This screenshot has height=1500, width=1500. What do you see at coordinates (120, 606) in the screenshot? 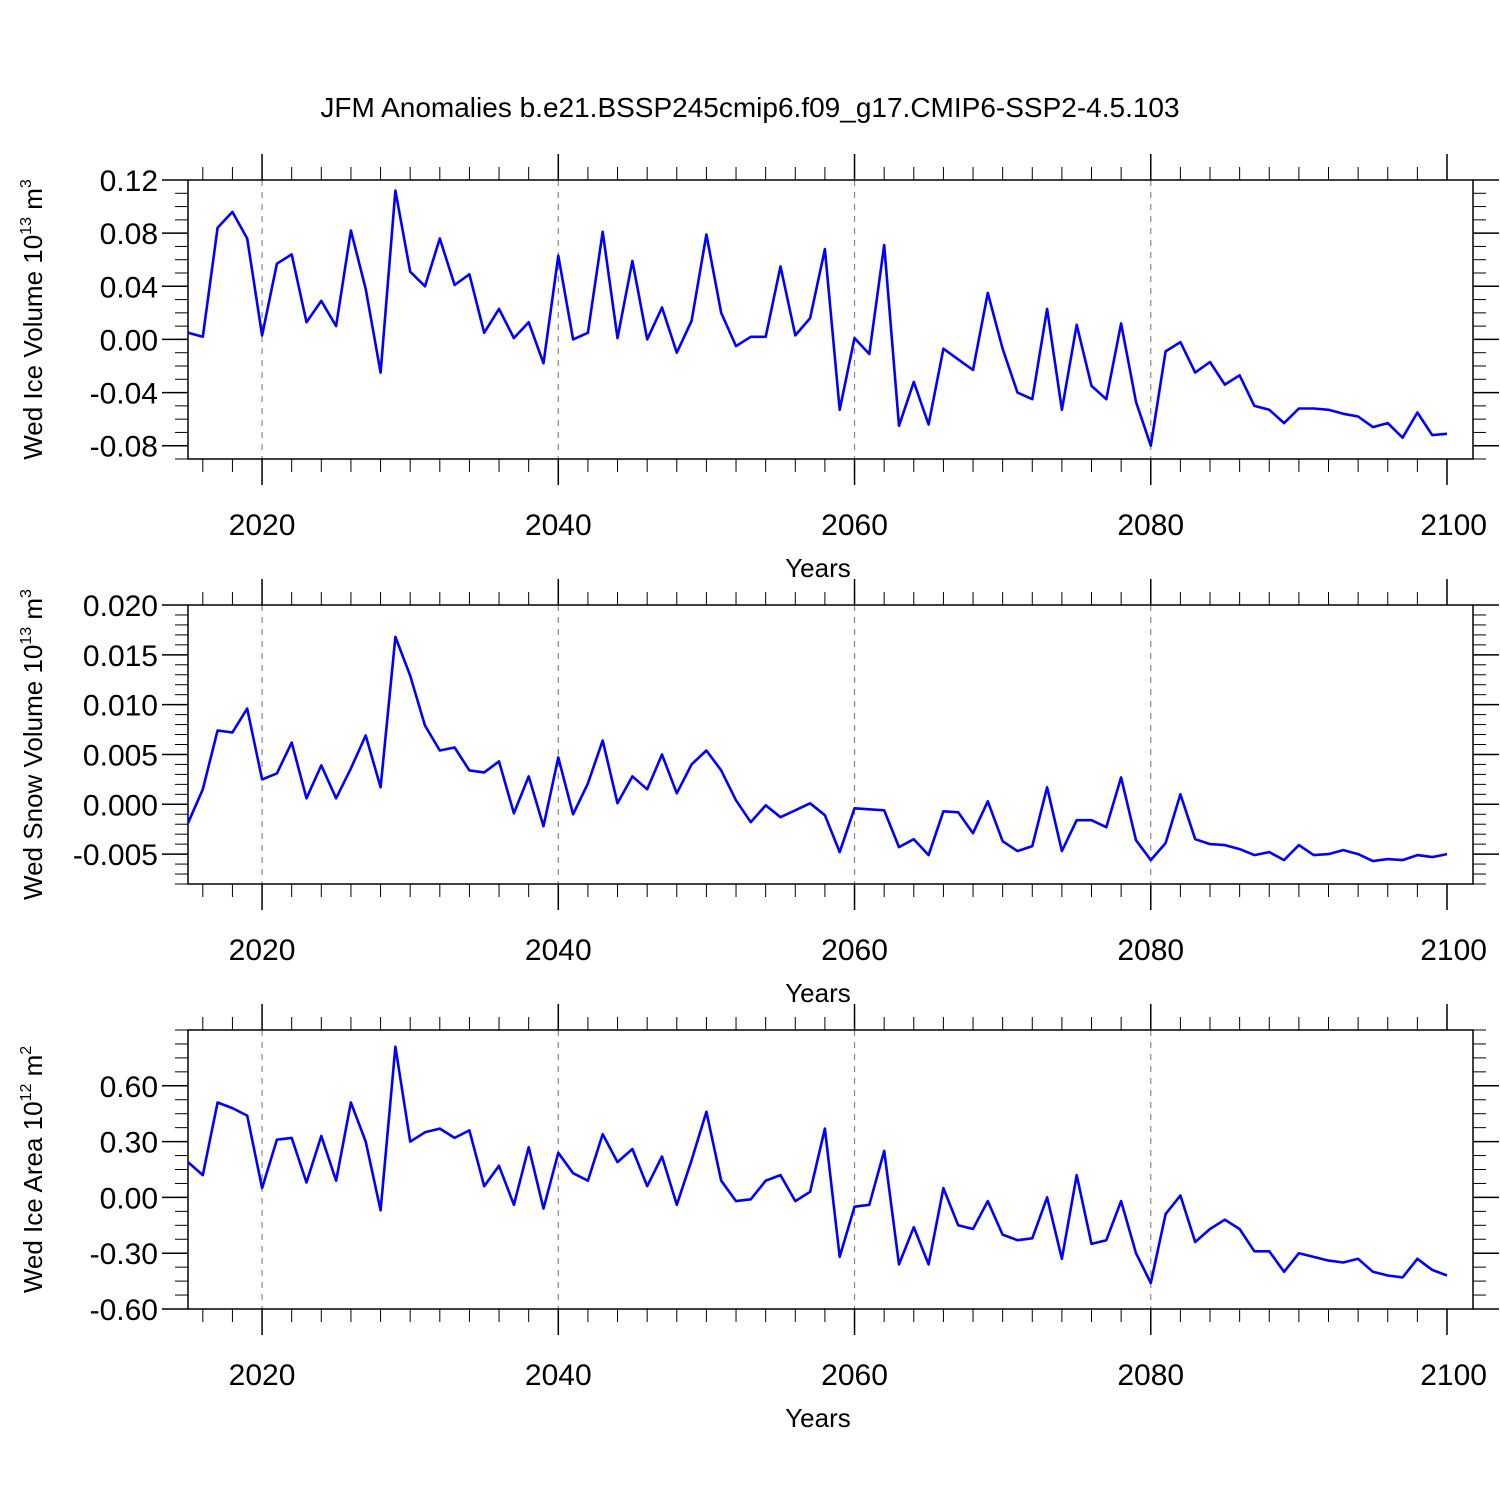
I see `y-tick-label: 0.020` at bounding box center [120, 606].